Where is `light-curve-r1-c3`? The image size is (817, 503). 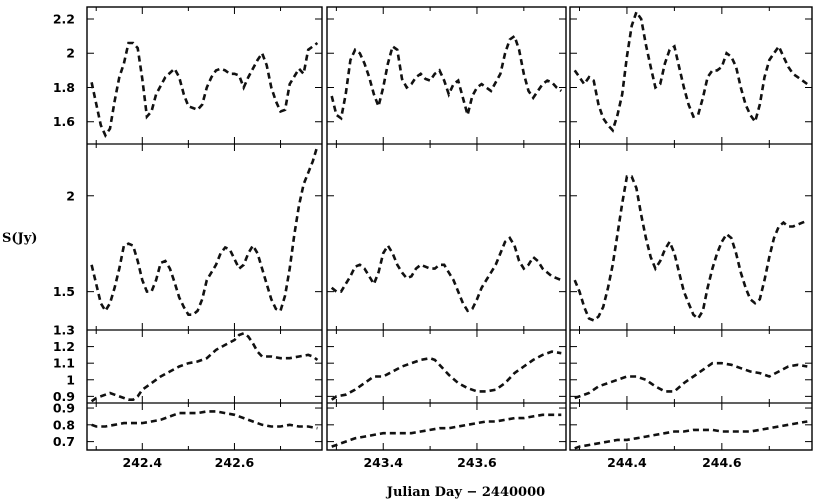 light-curve-r1-c3 is located at coordinates (691, 71).